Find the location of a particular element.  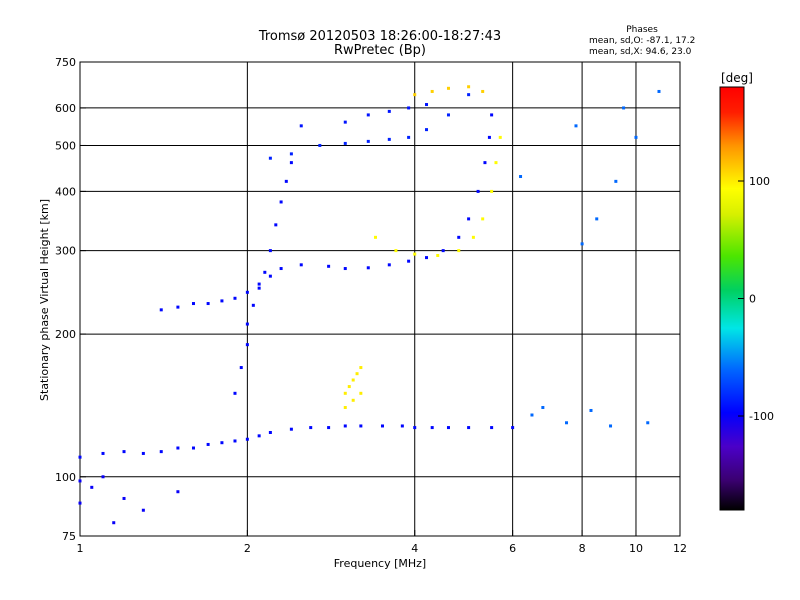

phases-line-o: mean, sd,O: -87.1, 17.2 is located at coordinates (642, 41).